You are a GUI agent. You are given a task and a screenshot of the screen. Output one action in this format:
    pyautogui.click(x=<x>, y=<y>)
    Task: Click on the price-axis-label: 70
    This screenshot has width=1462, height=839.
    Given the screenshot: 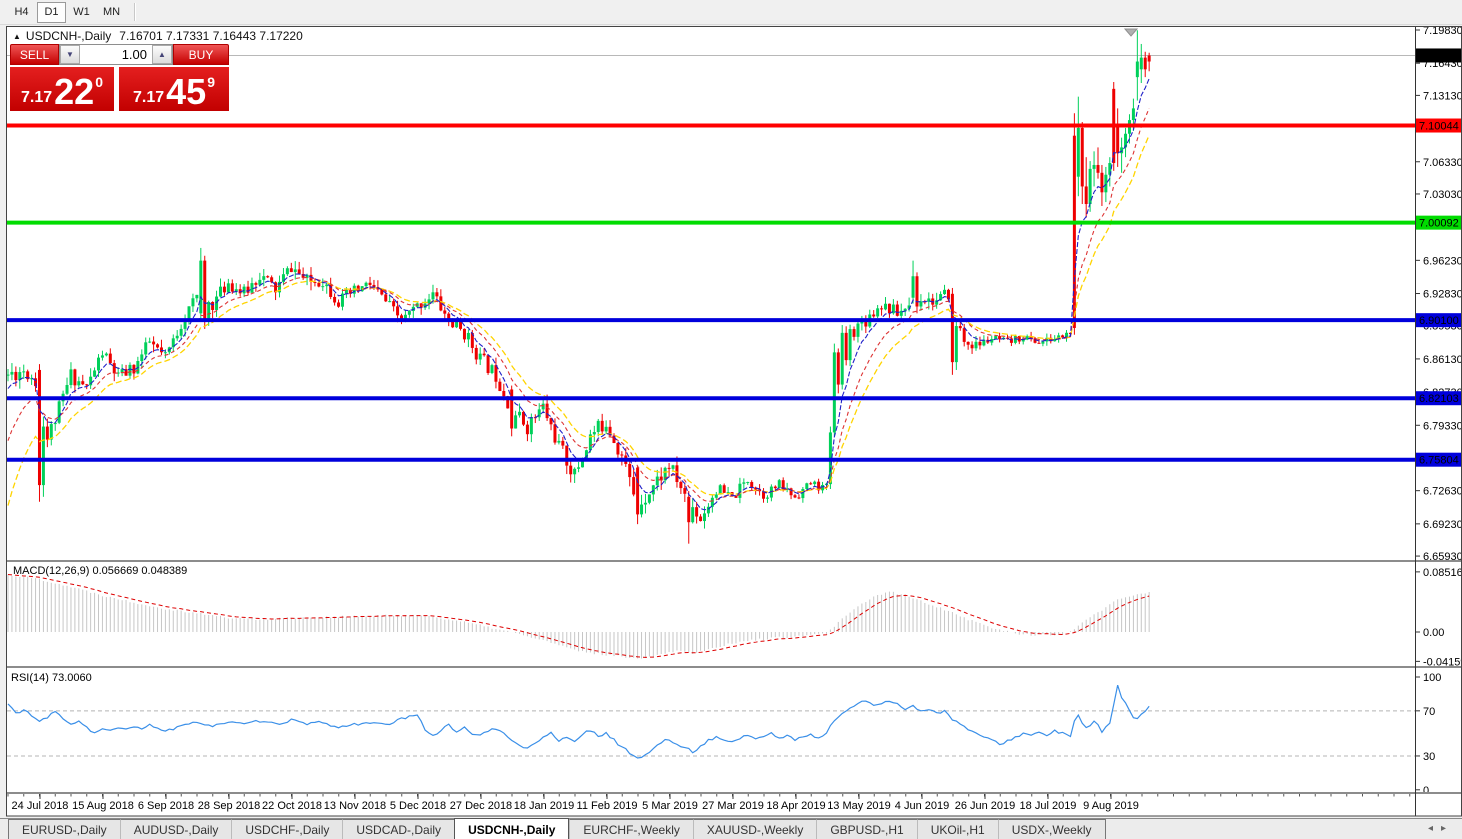 What is the action you would take?
    pyautogui.click(x=1429, y=712)
    